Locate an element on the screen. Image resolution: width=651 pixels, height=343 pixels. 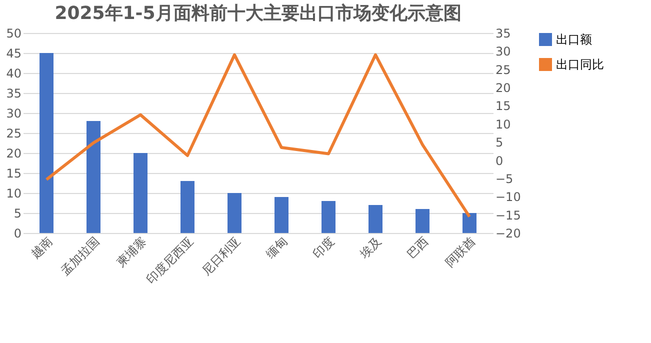
y-tick-label: 40 is located at coordinates (14, 73).